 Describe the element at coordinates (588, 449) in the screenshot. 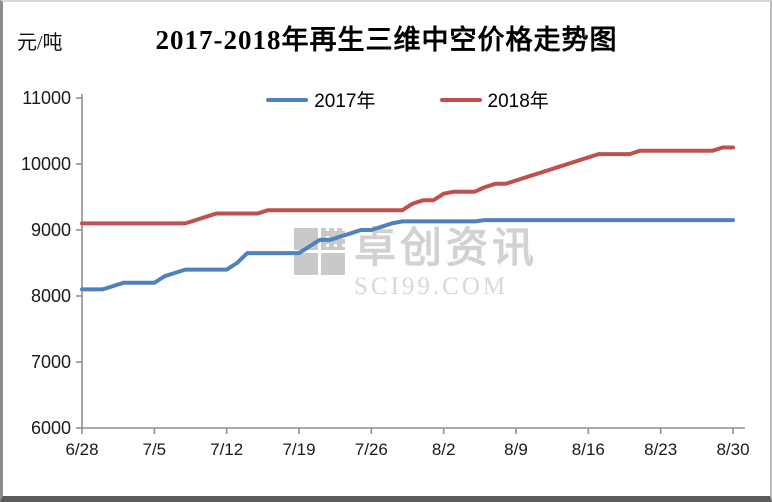

I see `x-tick-label: 8/16` at that location.